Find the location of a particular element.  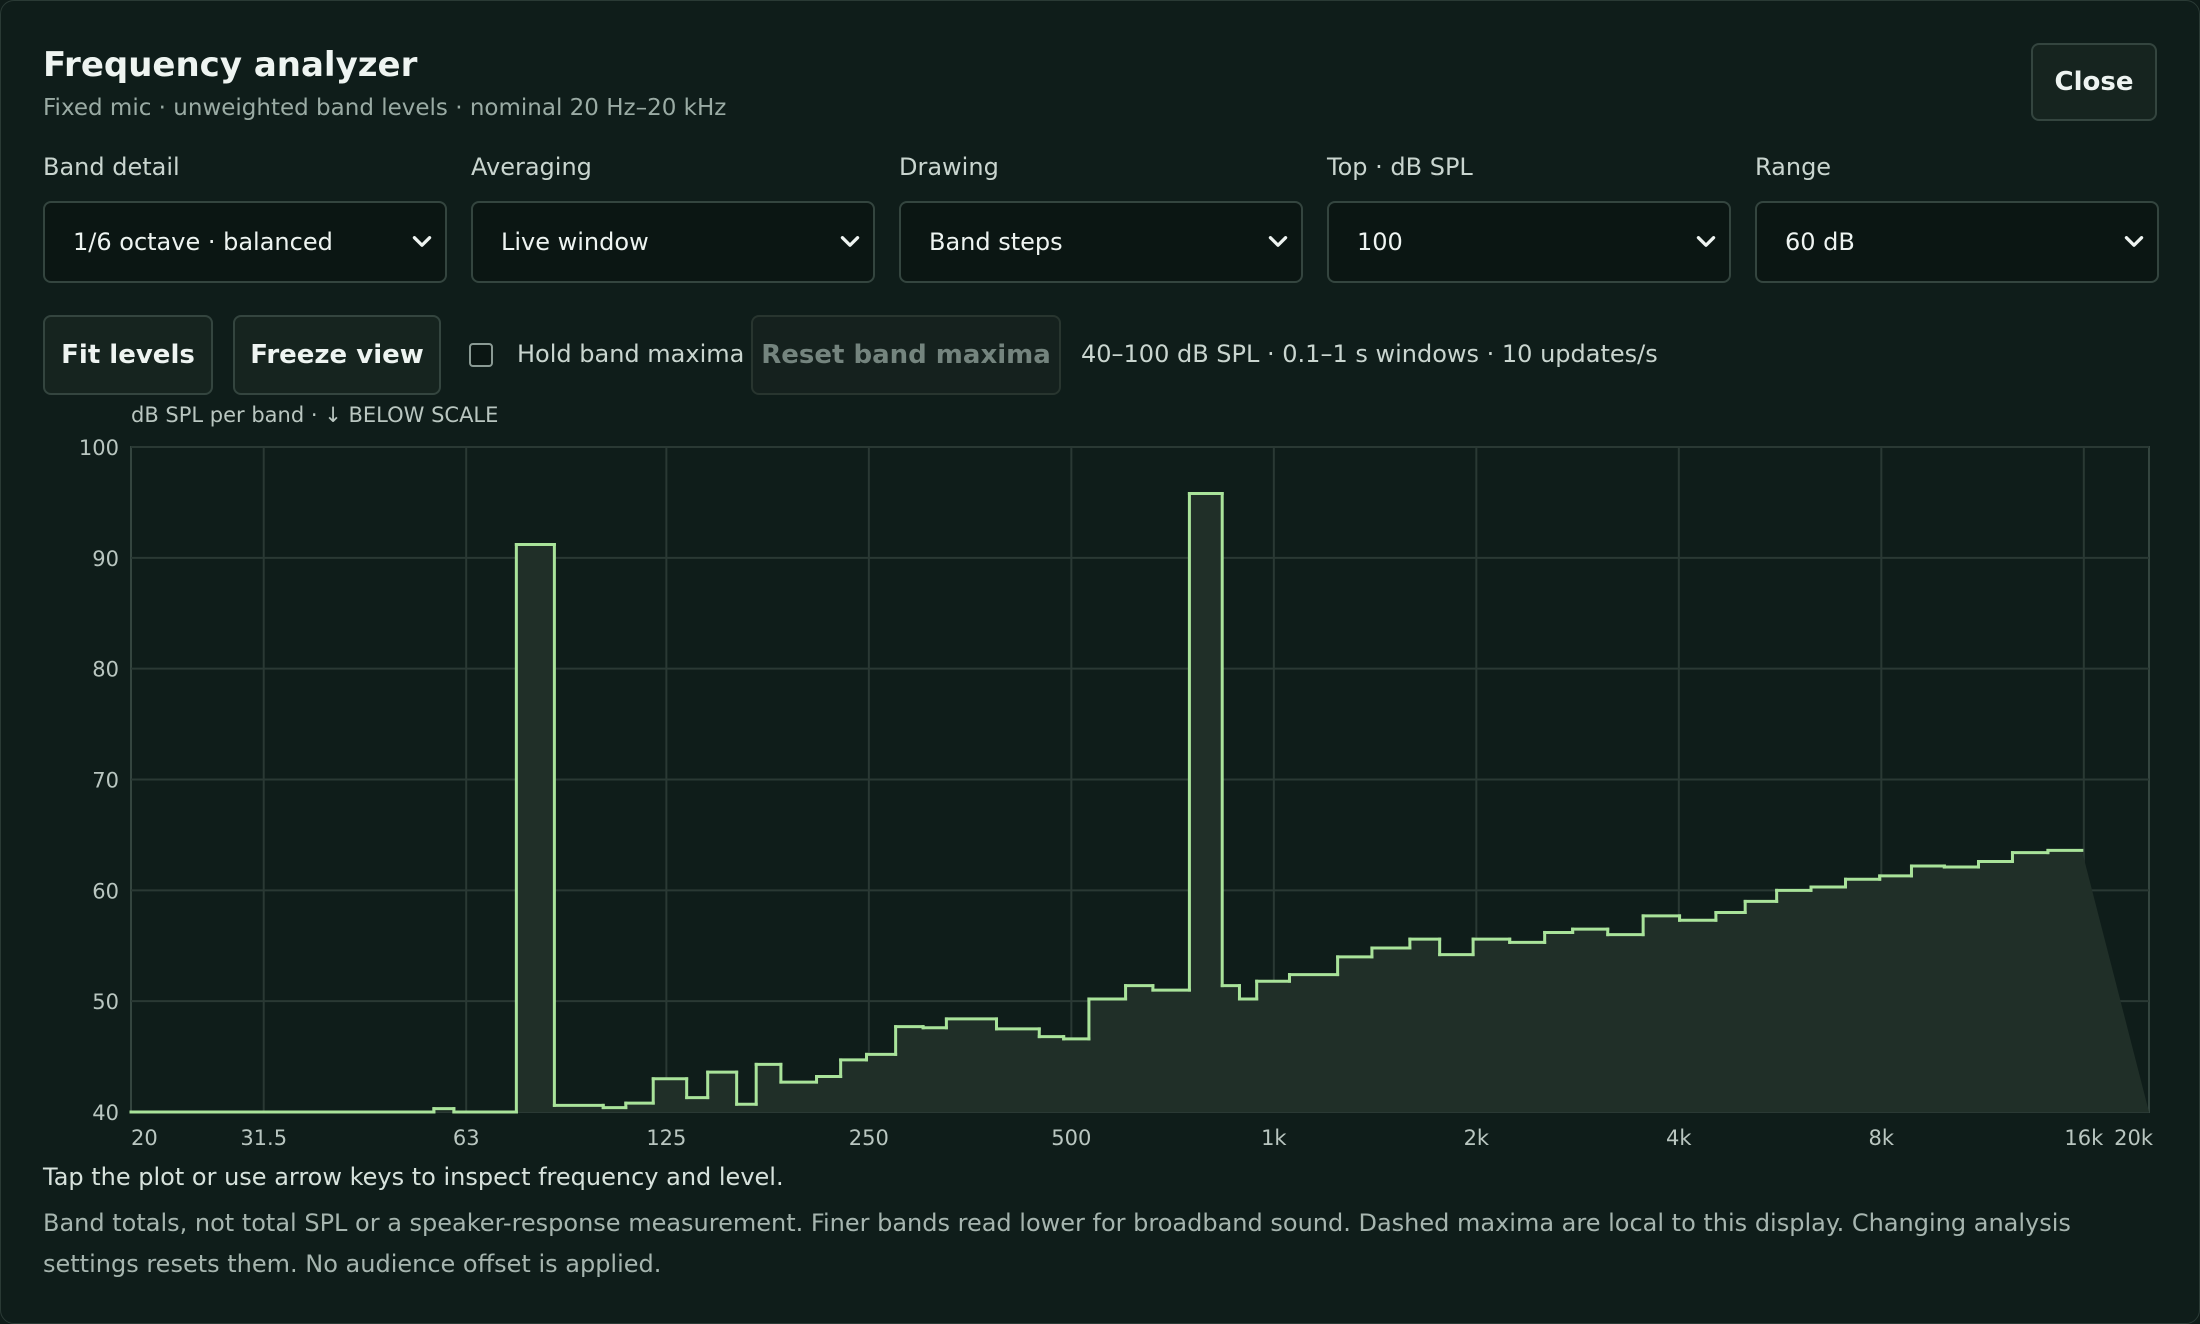

averaging-label: Averaging is located at coordinates (531, 167).